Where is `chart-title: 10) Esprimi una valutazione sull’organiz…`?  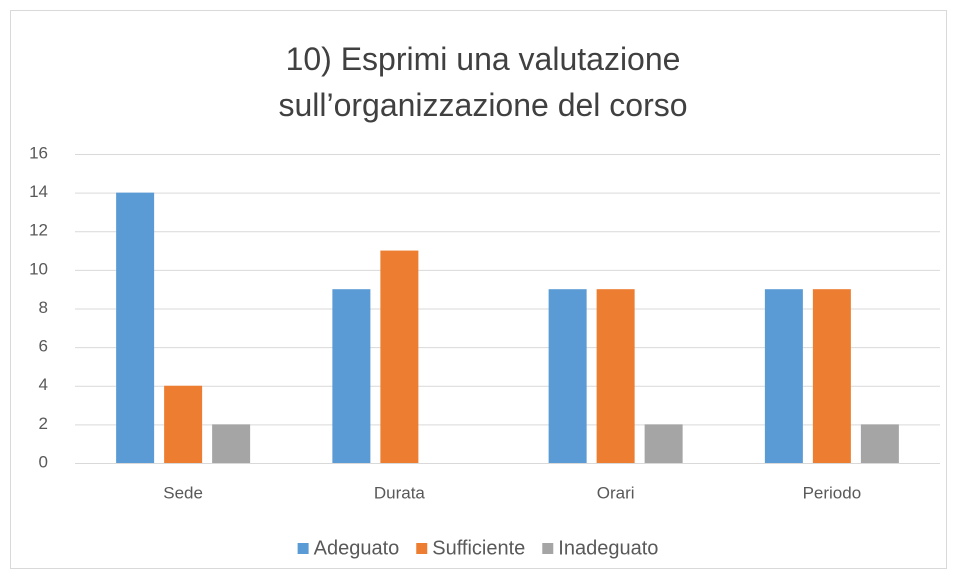 chart-title: 10) Esprimi una valutazione sull’organiz… is located at coordinates (483, 82).